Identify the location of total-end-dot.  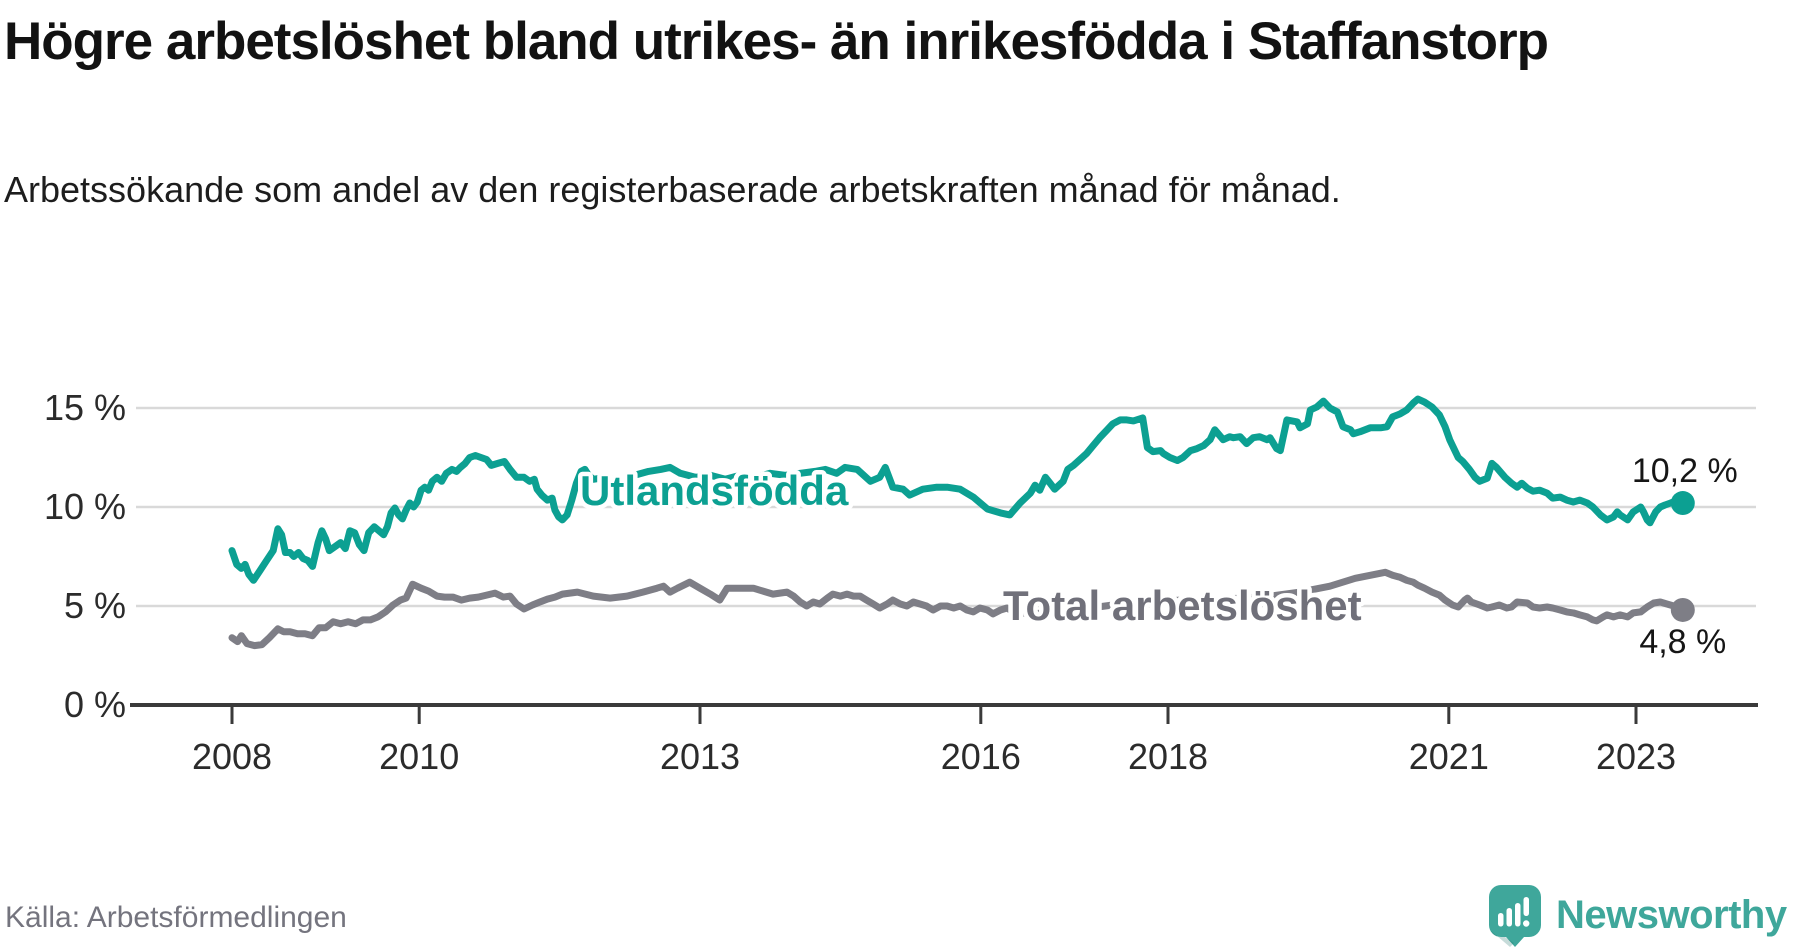
(1682, 609).